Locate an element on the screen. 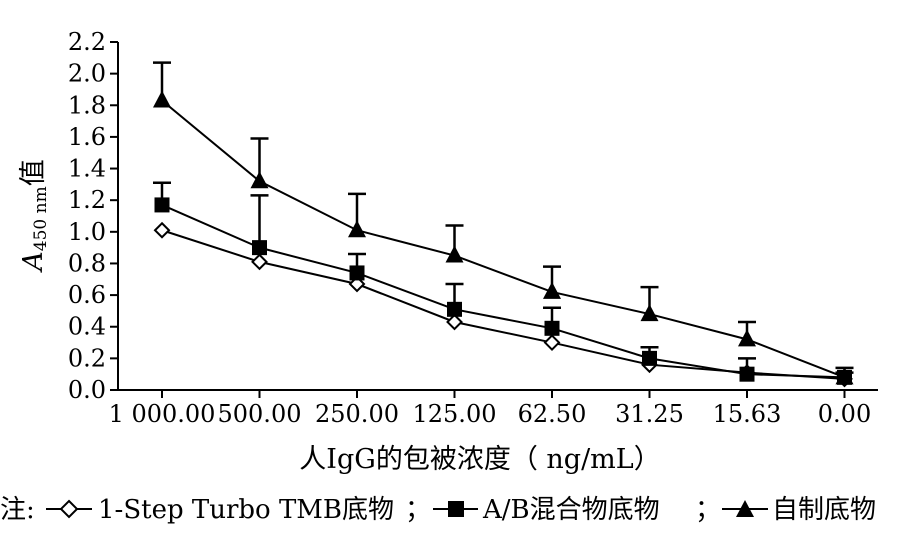 Image resolution: width=899 pixels, height=559 pixels. legend-item-3: 自制底物 is located at coordinates (799, 510).